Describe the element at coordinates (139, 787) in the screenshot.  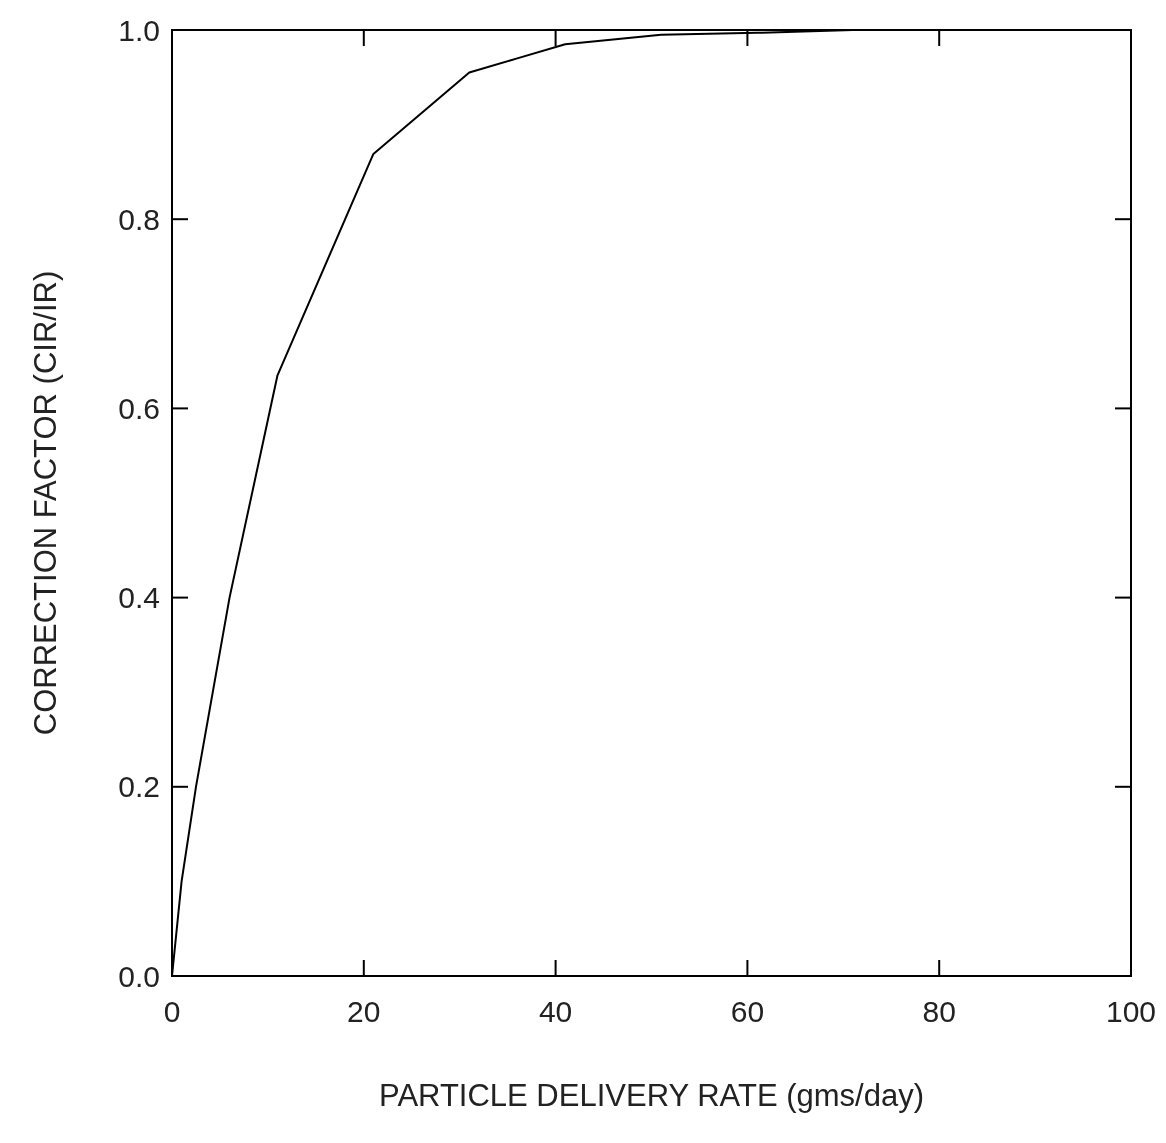
I see `y-tick-label: 0.2` at that location.